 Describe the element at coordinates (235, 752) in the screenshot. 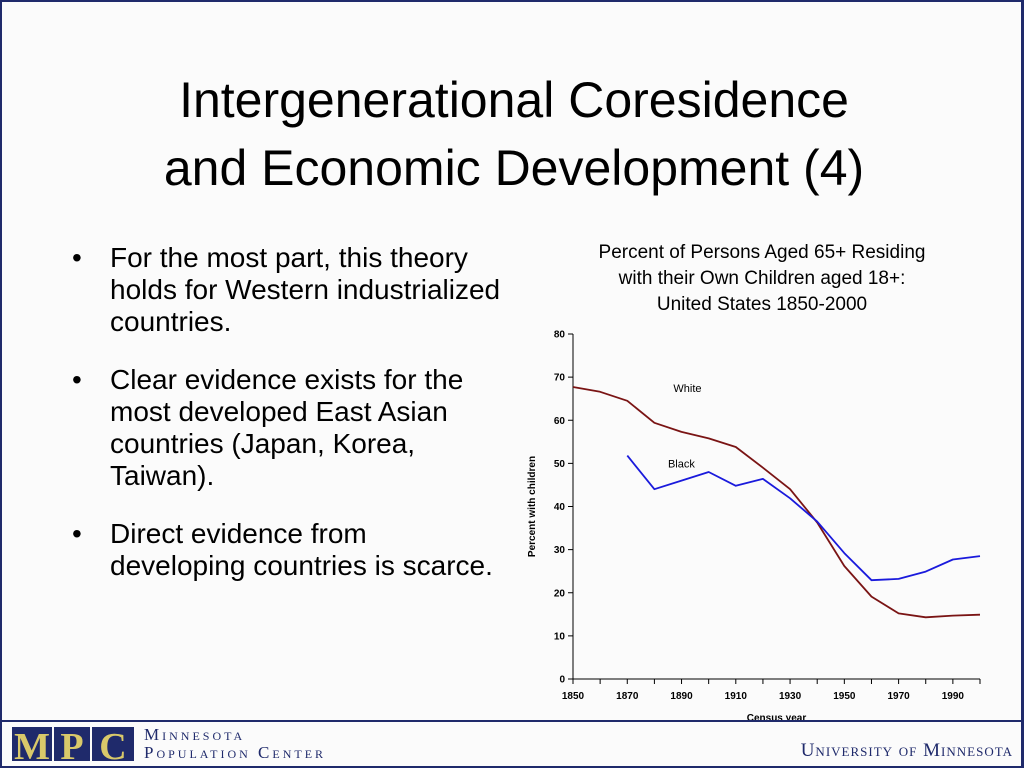

I see `org-name-line-2: Population Center` at that location.